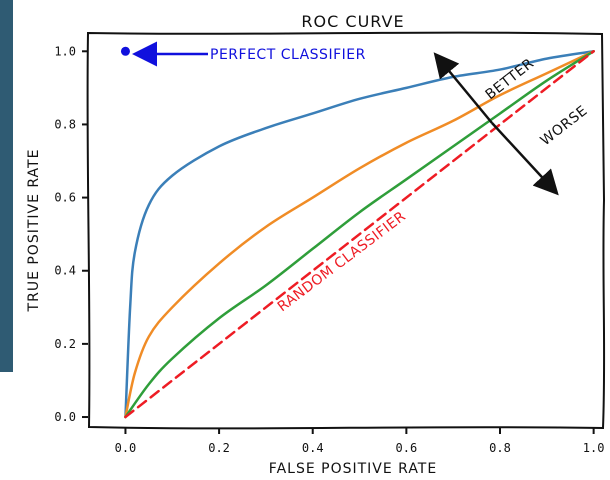  Describe the element at coordinates (65, 344) in the screenshot. I see `y-tick-label: 0.2` at that location.